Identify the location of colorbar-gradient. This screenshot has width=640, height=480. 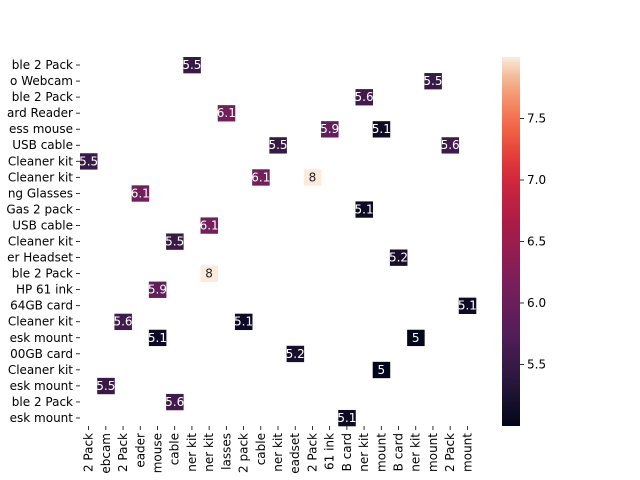
(511, 241).